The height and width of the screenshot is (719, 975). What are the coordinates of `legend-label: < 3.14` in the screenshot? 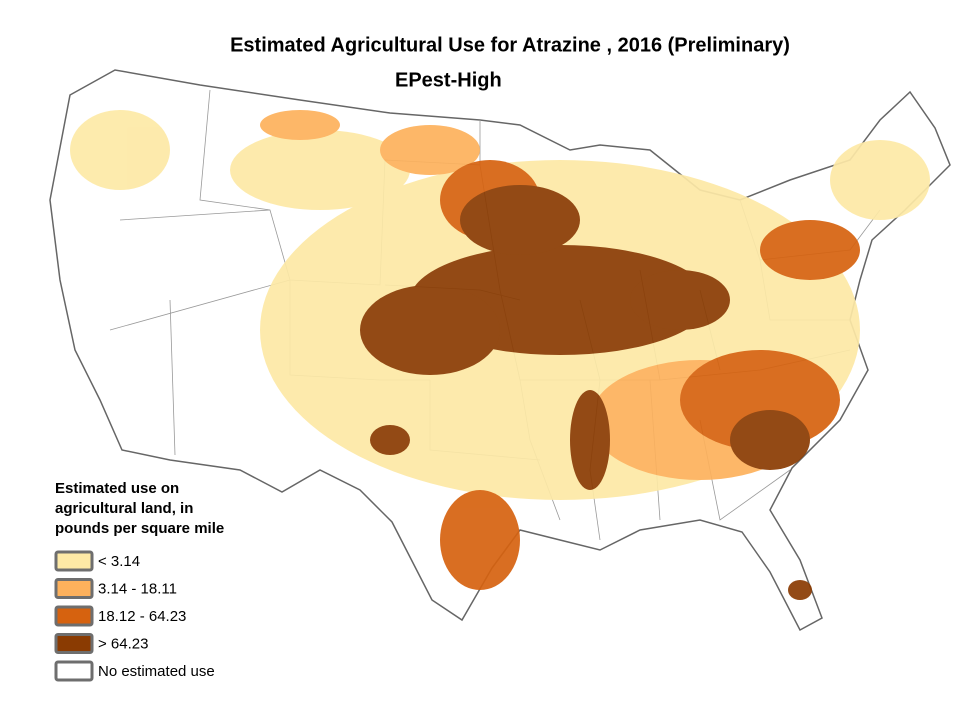 It's located at (119, 561).